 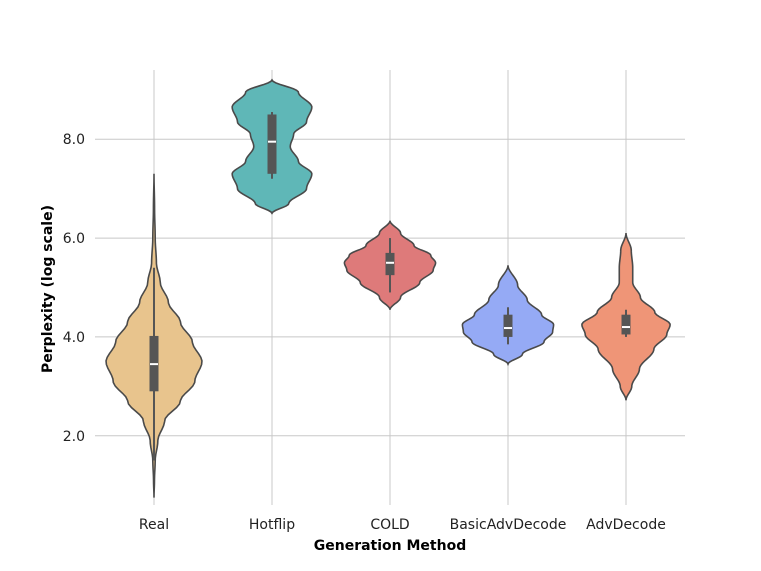 What do you see at coordinates (508, 525) in the screenshot?
I see `x-tick-label: BasicAdvDecode` at bounding box center [508, 525].